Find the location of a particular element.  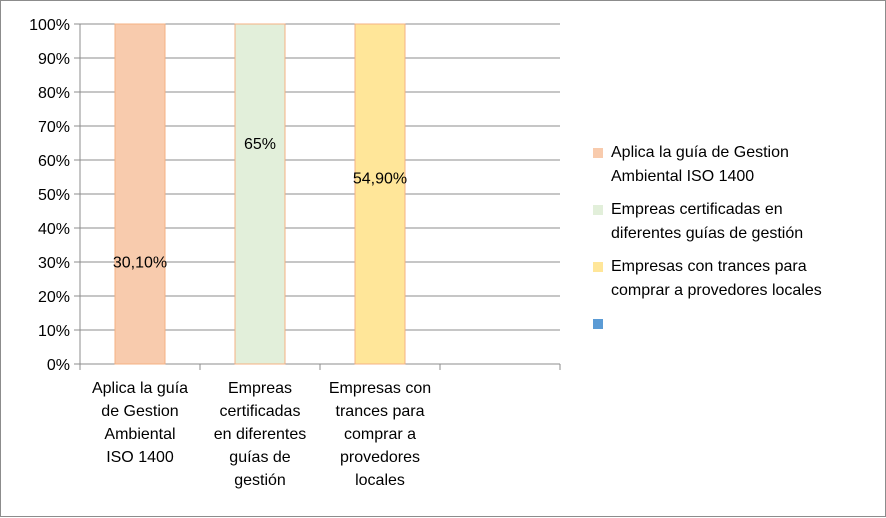

x-tick-label: ISO 1400 is located at coordinates (140, 457).